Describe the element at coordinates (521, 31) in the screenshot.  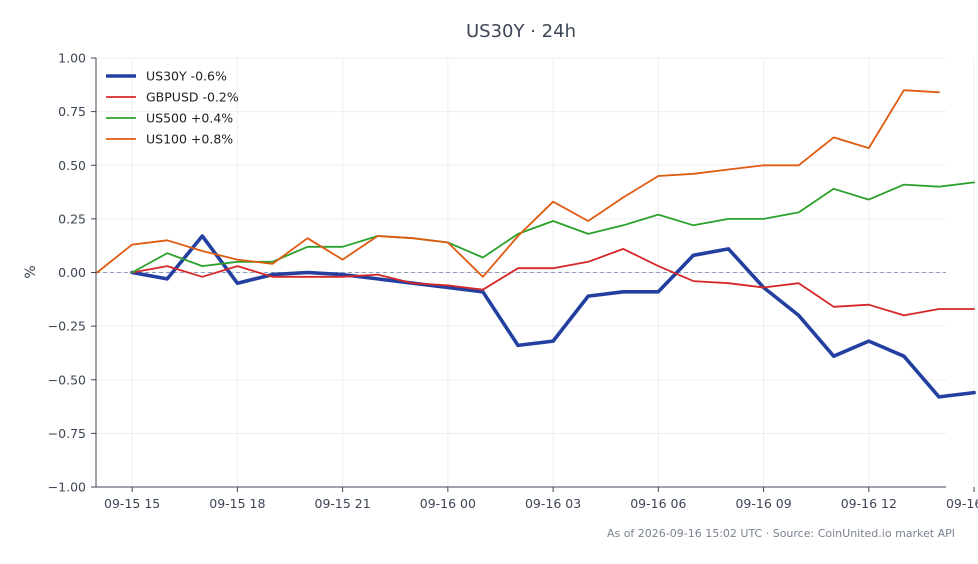
I see `chart-title: US30Y · 24h` at that location.